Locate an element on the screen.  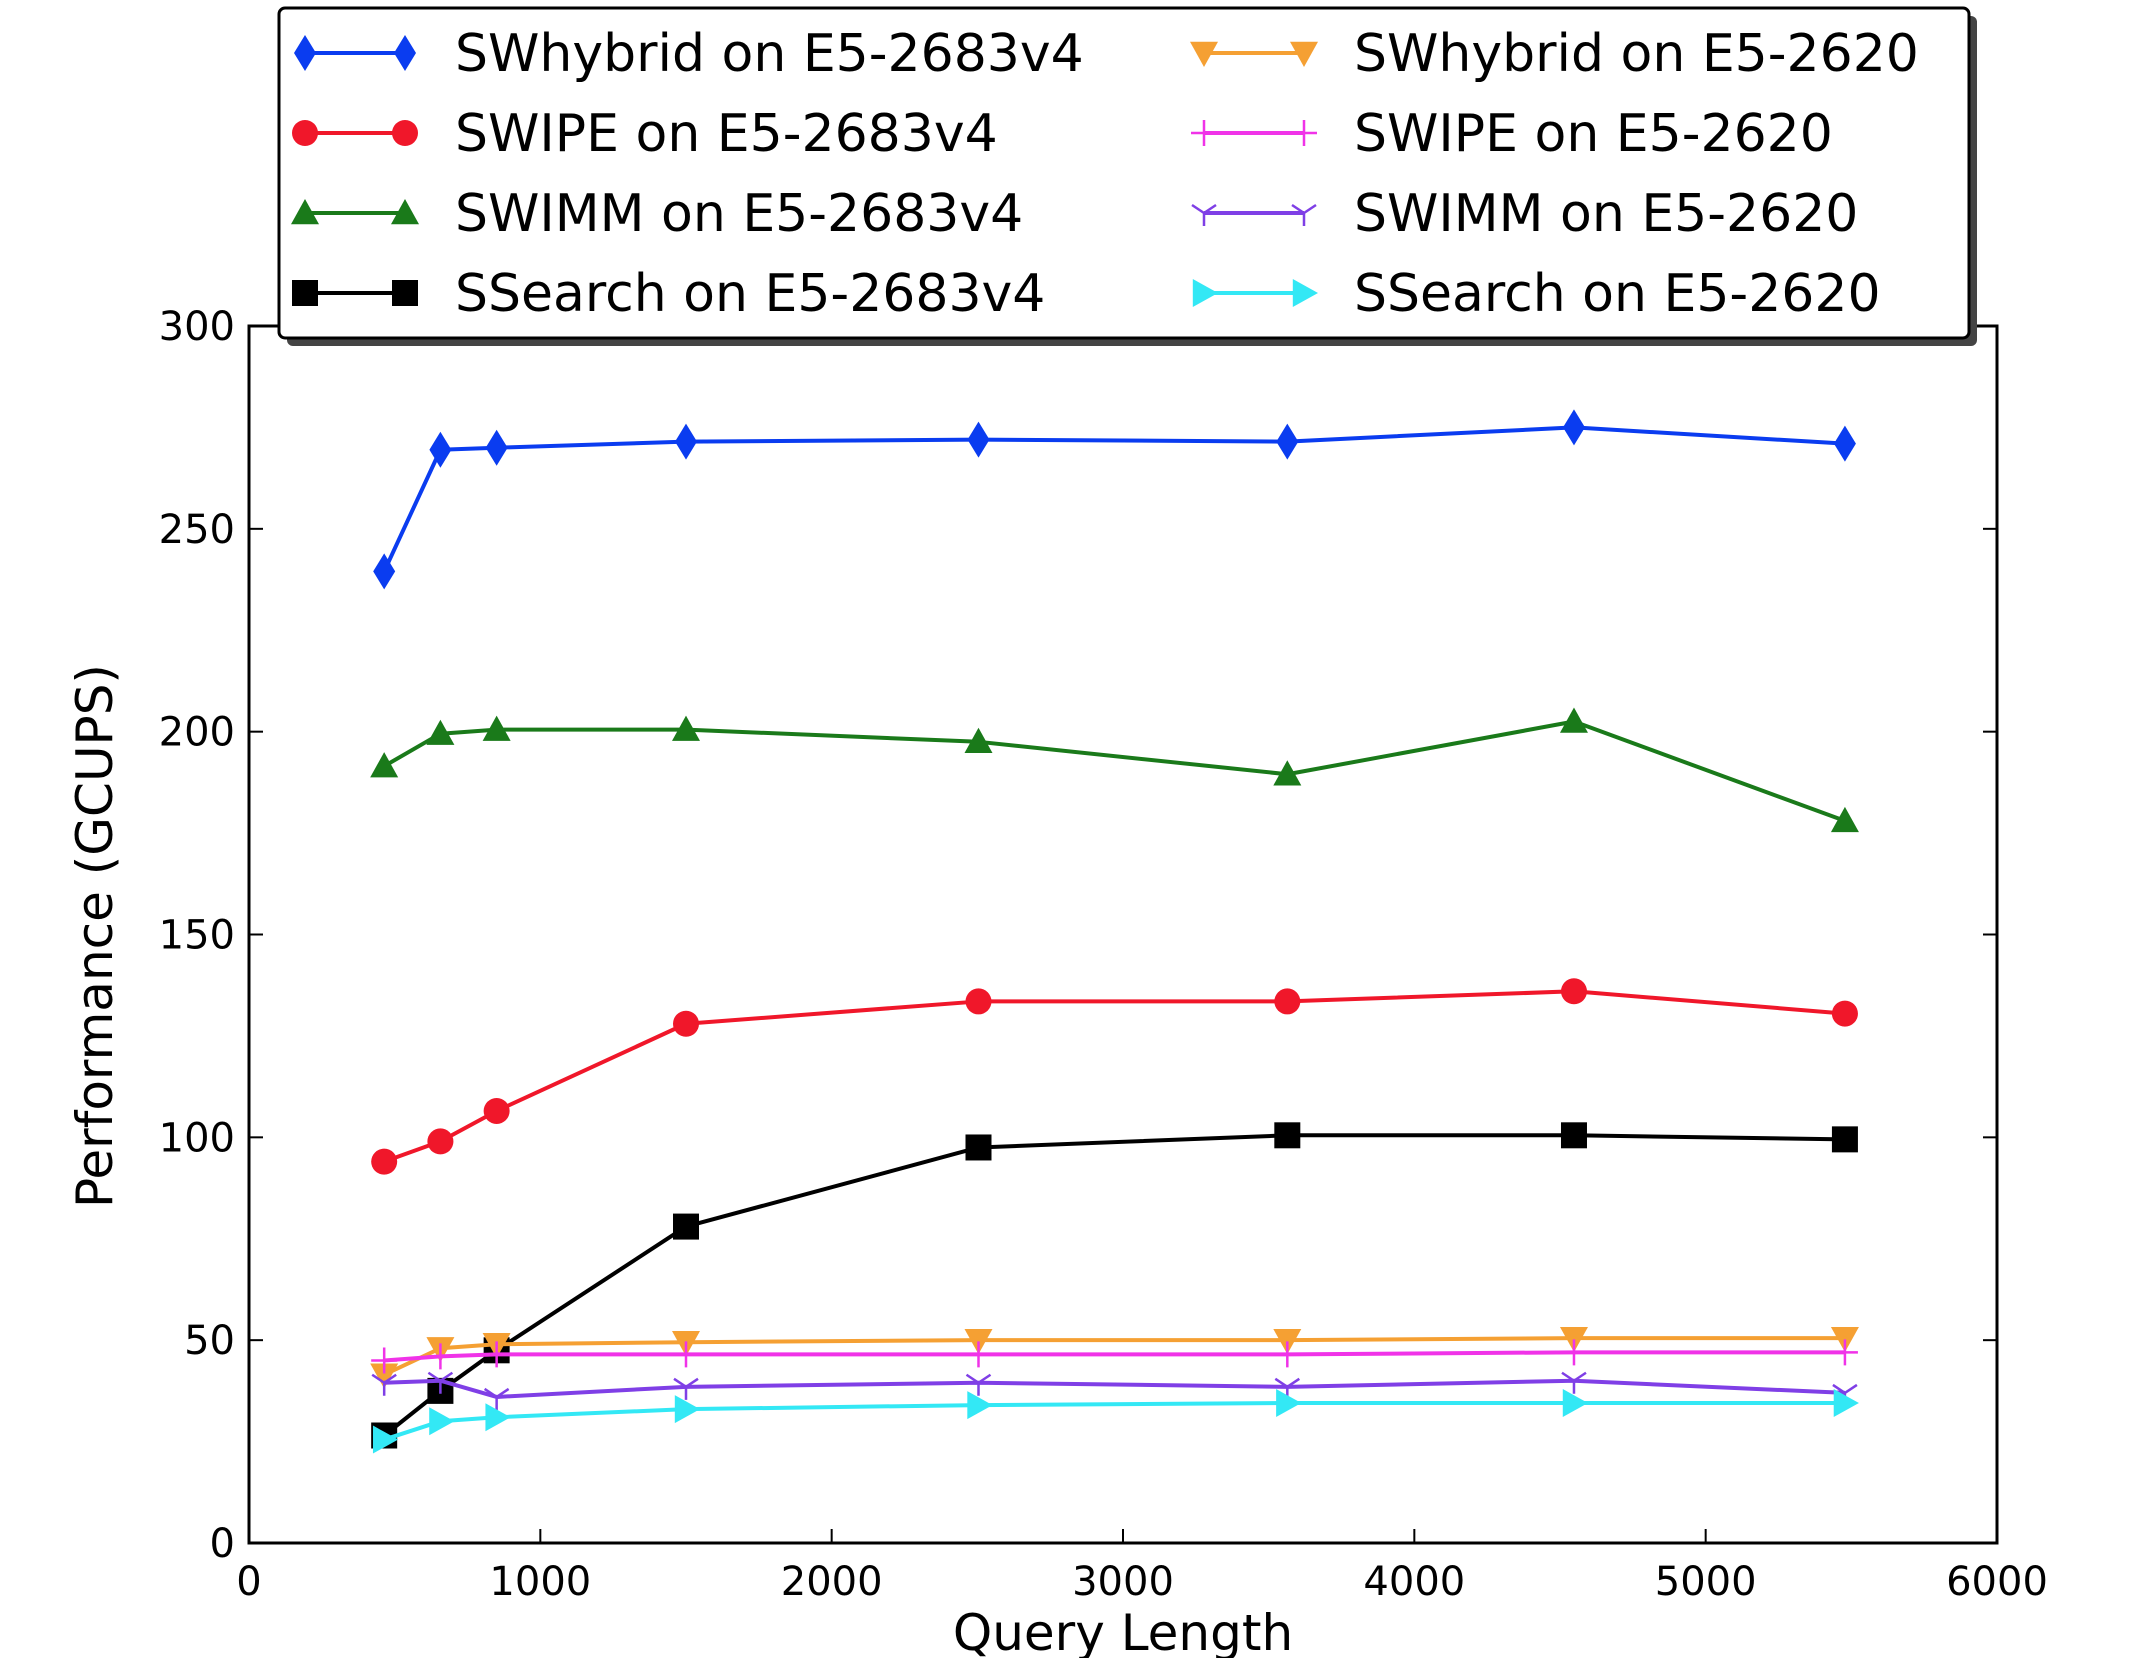
legend-label: SWIPE on E5-2683v4 is located at coordinates (726, 134).